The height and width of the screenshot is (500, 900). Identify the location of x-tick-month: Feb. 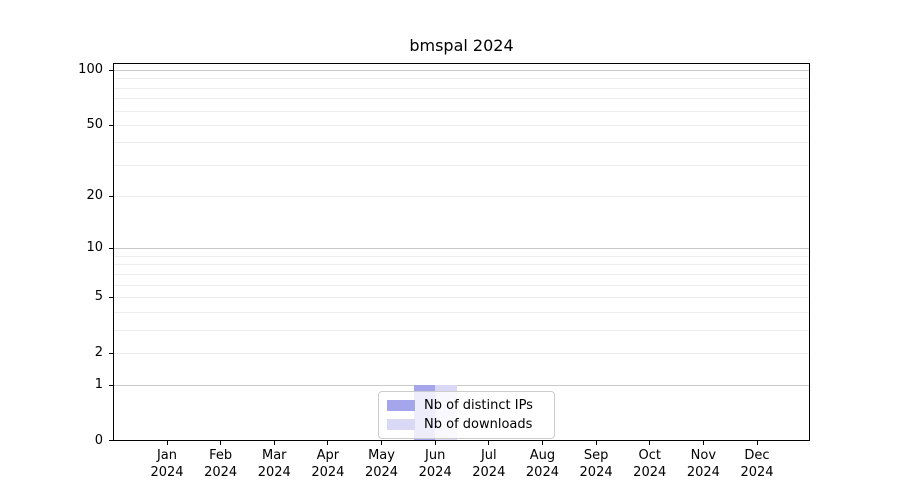
(221, 455).